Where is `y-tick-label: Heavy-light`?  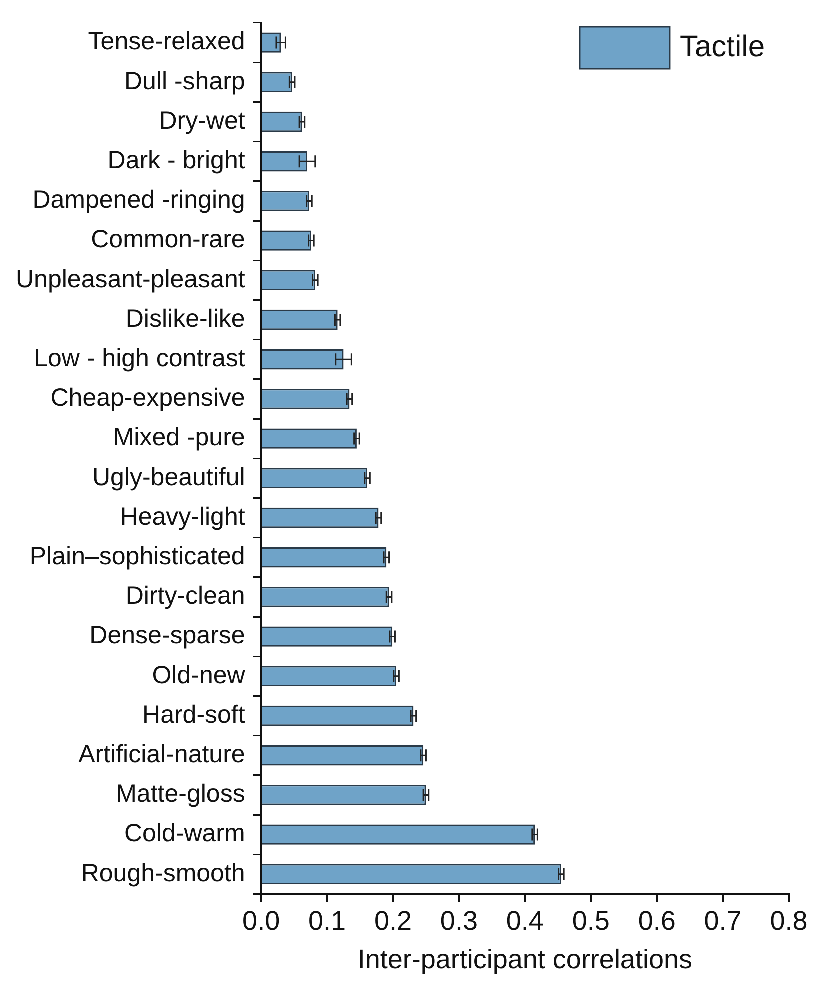
y-tick-label: Heavy-light is located at coordinates (183, 516).